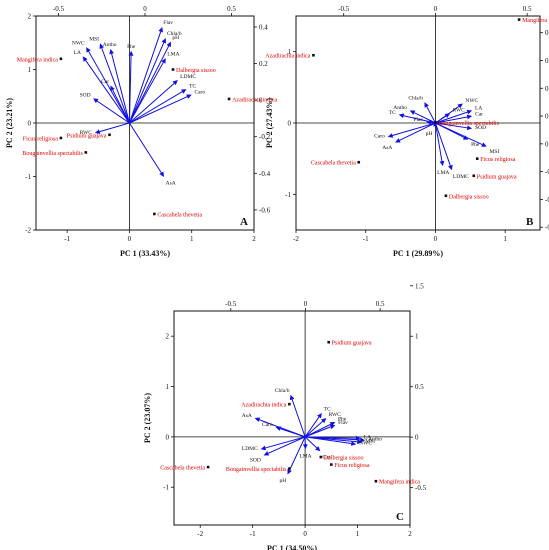  I want to click on panel-b-species-label: Dalbergia sissoo, so click(469, 197).